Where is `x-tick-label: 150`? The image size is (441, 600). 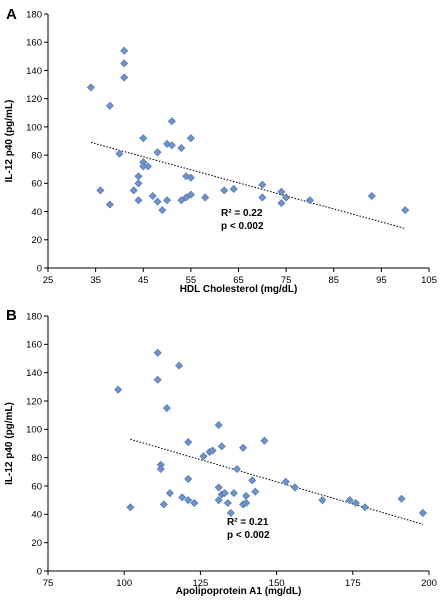 x-tick-label: 150 is located at coordinates (277, 583).